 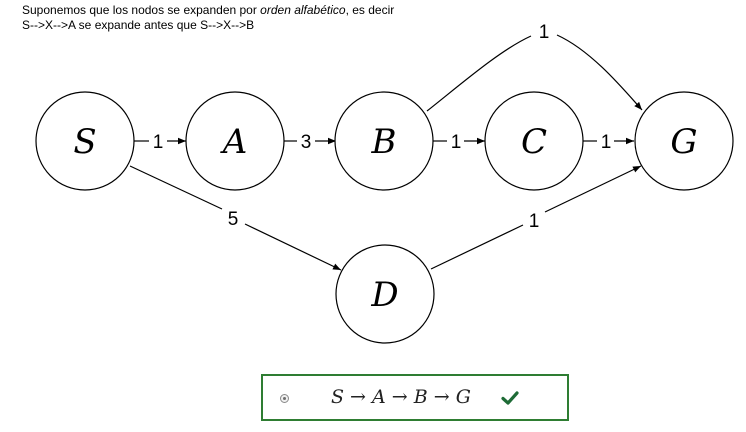 I want to click on edge-s-a: 1, so click(x=160, y=142).